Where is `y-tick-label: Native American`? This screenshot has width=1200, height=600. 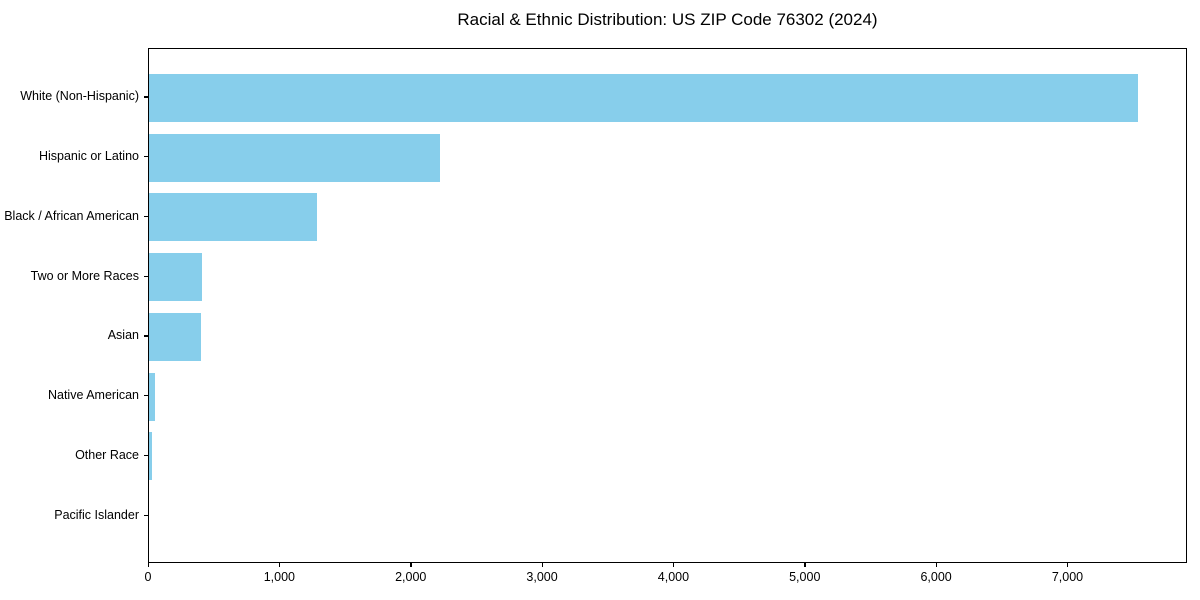 y-tick-label: Native American is located at coordinates (93, 395).